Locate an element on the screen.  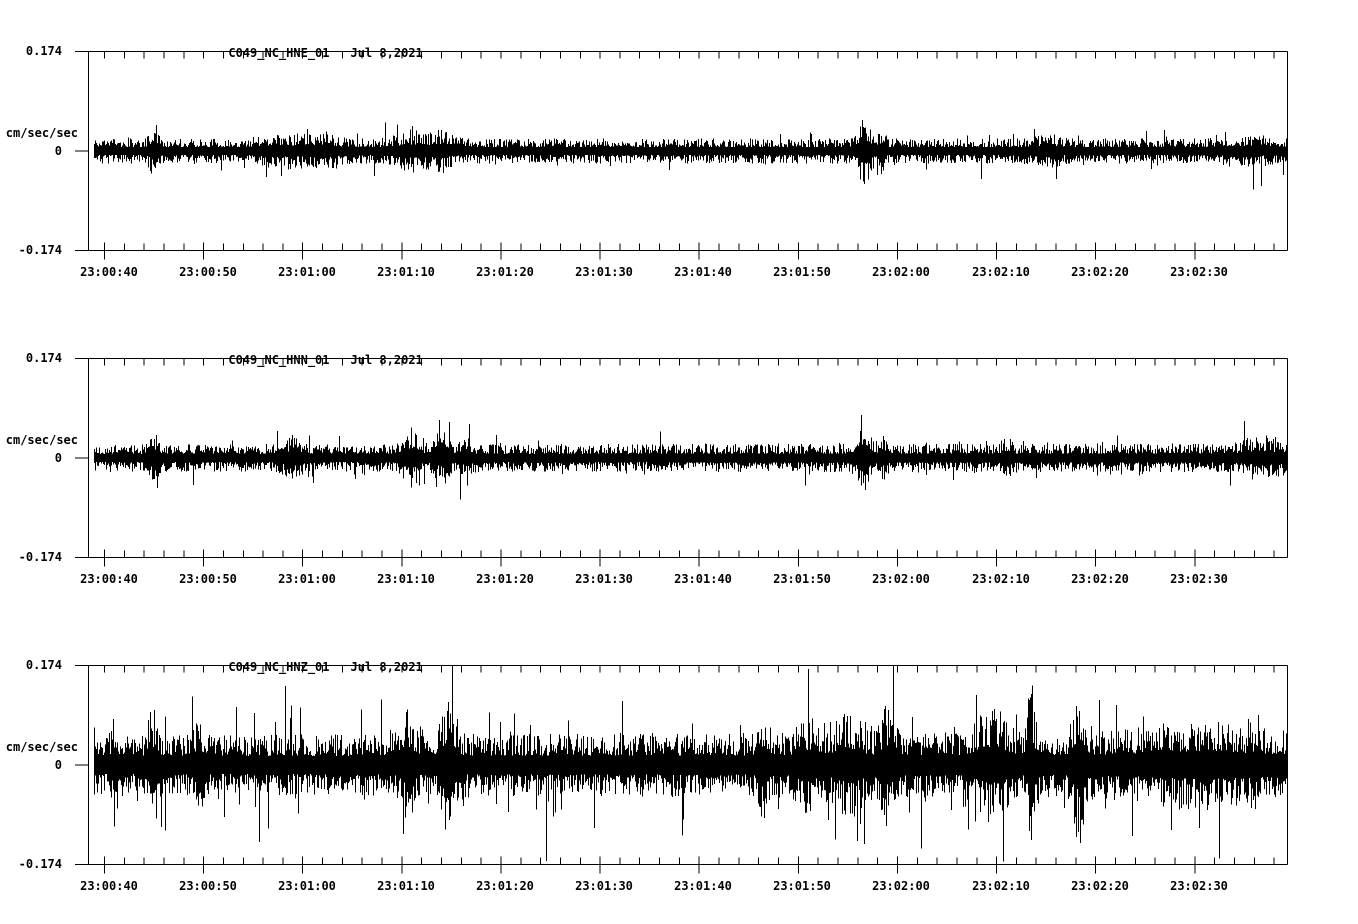
plot-title: C049_NC_HNZ_01 Jul 8,2021 is located at coordinates (304, 667).